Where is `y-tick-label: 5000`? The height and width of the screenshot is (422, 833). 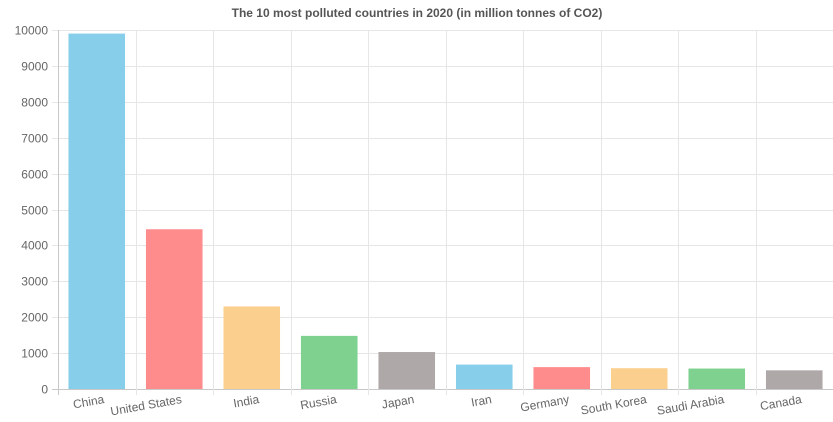 y-tick-label: 5000 is located at coordinates (34, 211).